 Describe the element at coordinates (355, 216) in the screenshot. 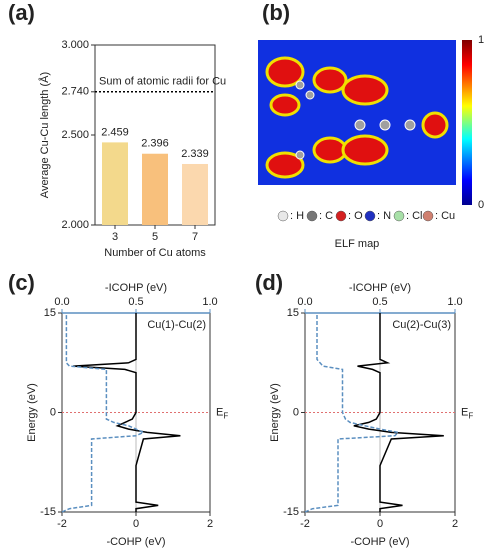

I see `atom-label: : O` at that location.